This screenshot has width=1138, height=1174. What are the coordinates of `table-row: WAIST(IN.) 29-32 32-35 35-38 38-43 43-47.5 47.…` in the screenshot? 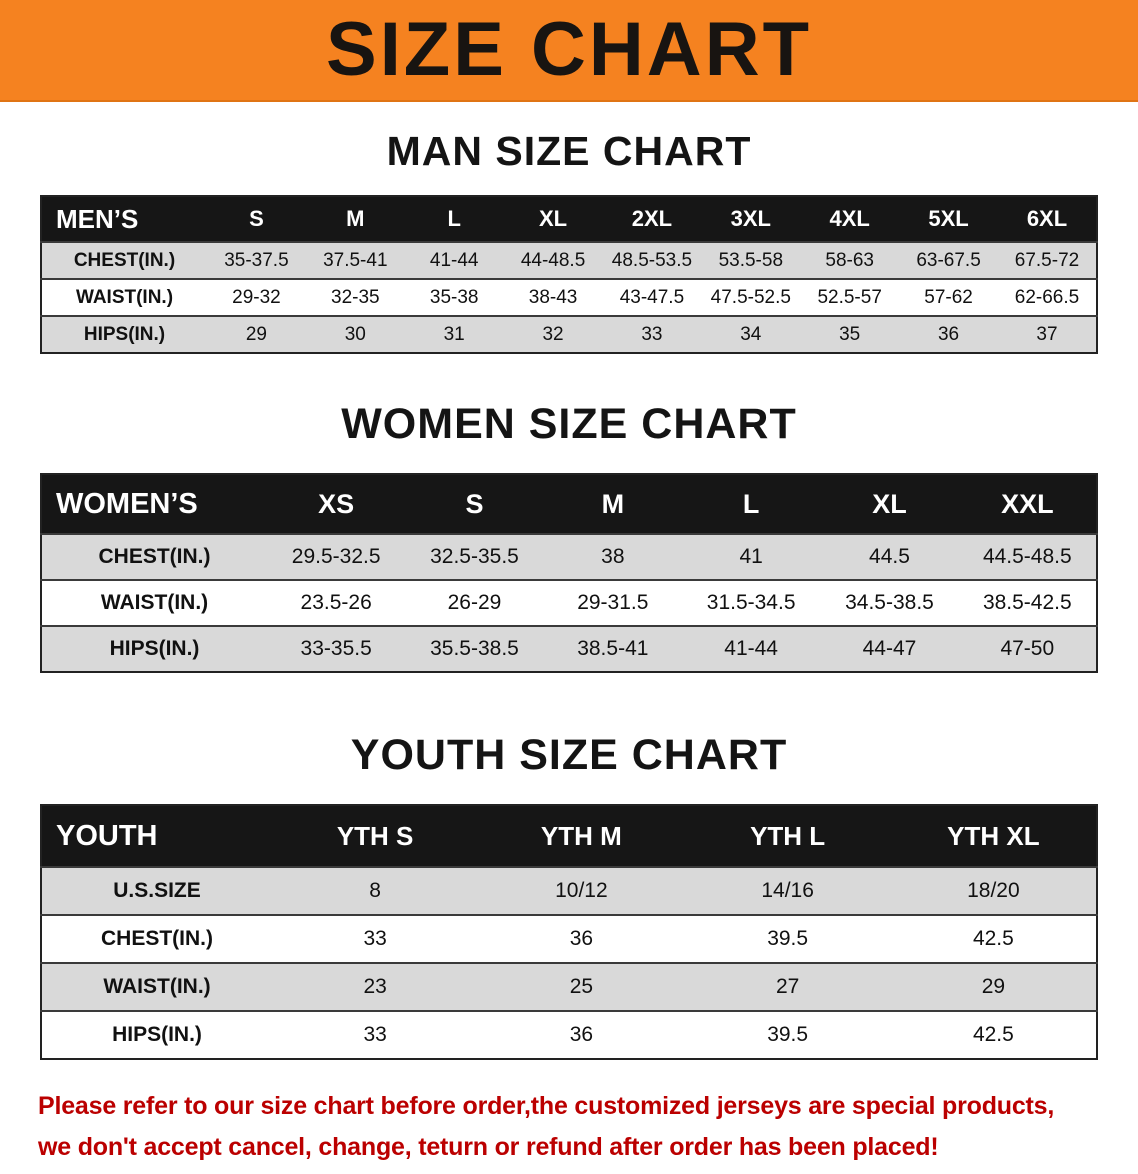 It's located at (569, 297).